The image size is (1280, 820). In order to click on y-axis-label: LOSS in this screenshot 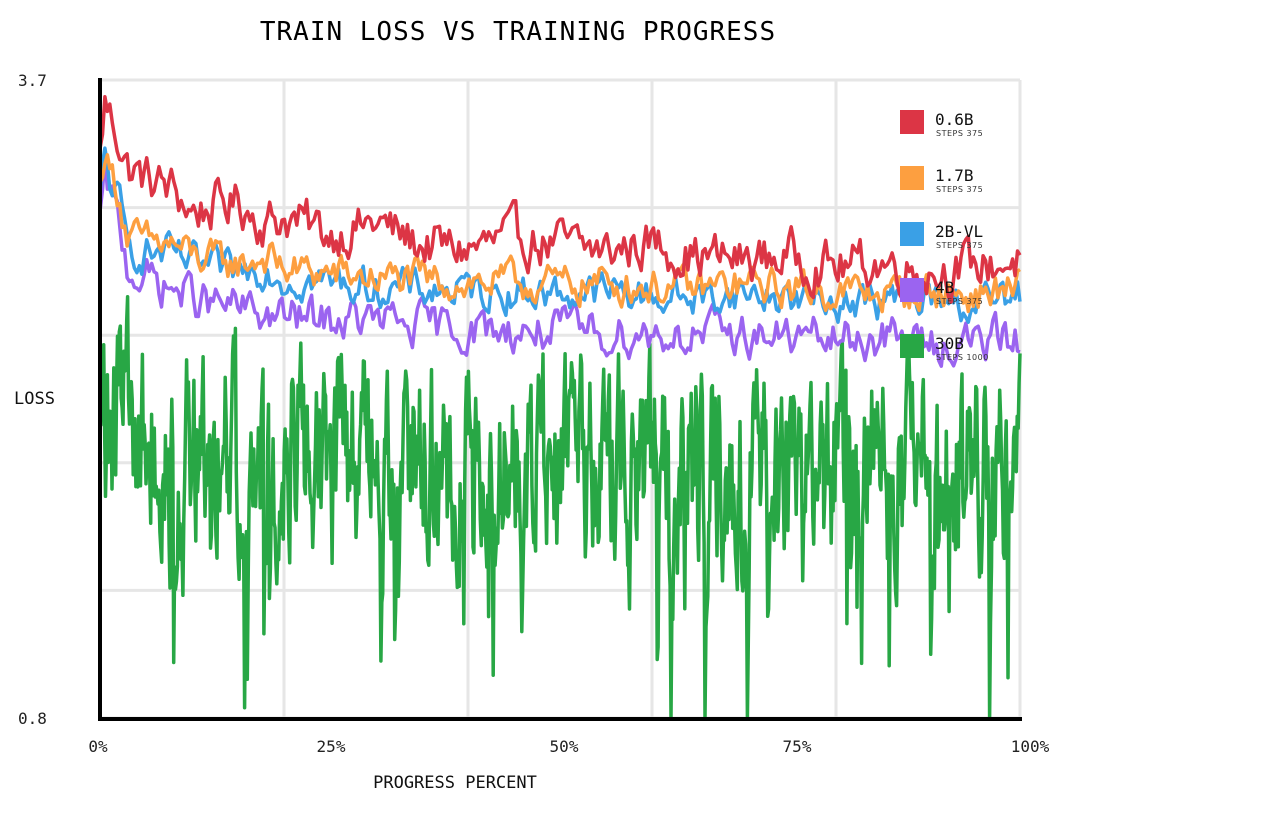, I will do `click(34, 399)`.